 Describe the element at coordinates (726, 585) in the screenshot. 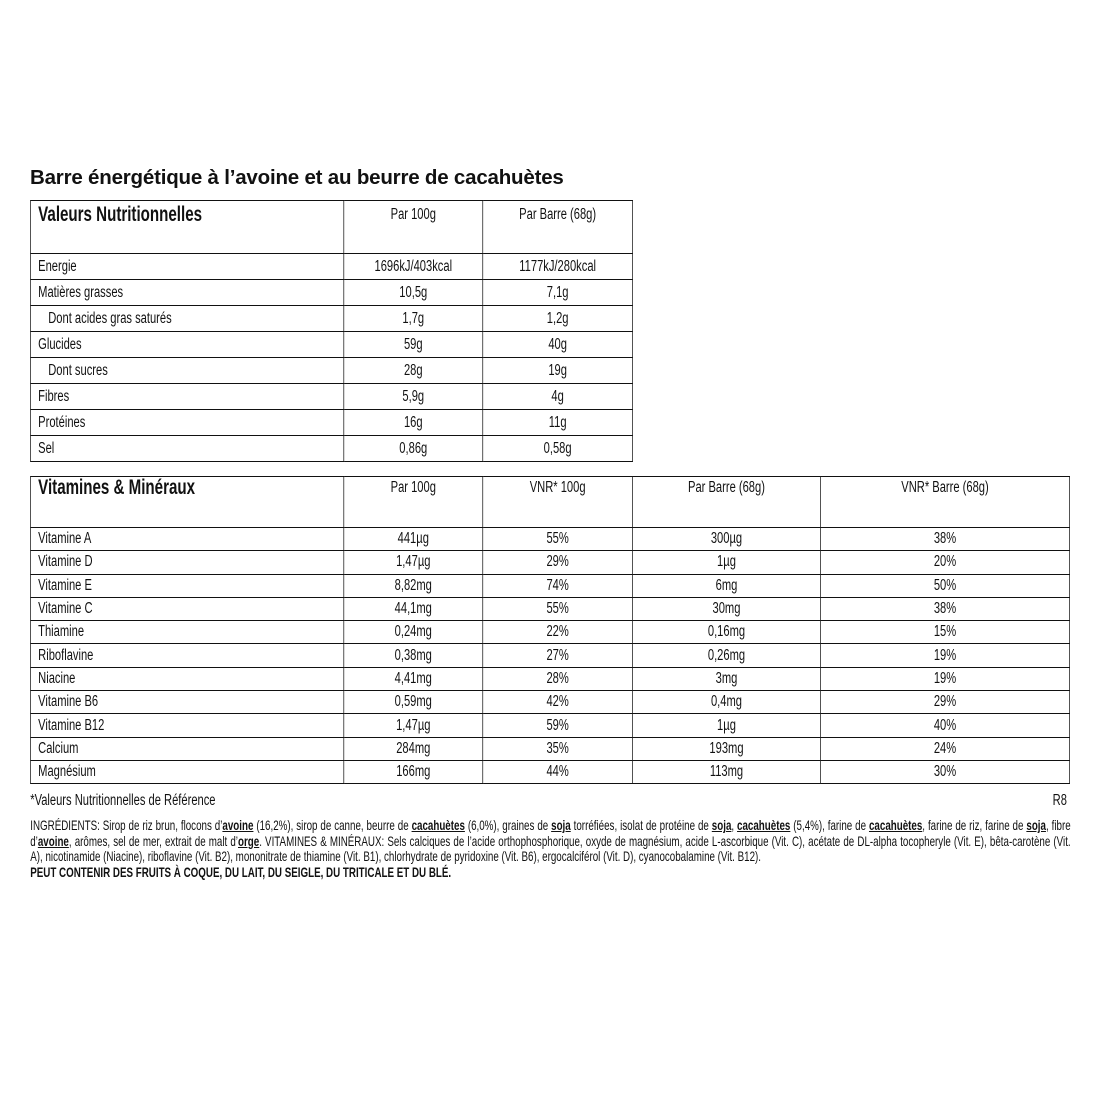

I see `value-per-bar: 6mg` at that location.